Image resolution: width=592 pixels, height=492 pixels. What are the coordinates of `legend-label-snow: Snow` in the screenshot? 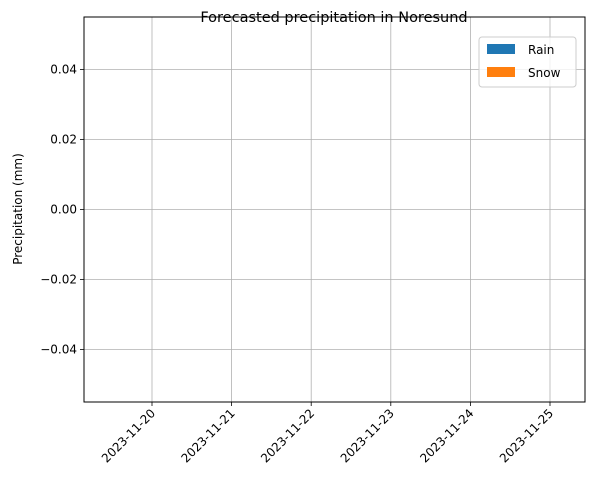 It's located at (544, 73).